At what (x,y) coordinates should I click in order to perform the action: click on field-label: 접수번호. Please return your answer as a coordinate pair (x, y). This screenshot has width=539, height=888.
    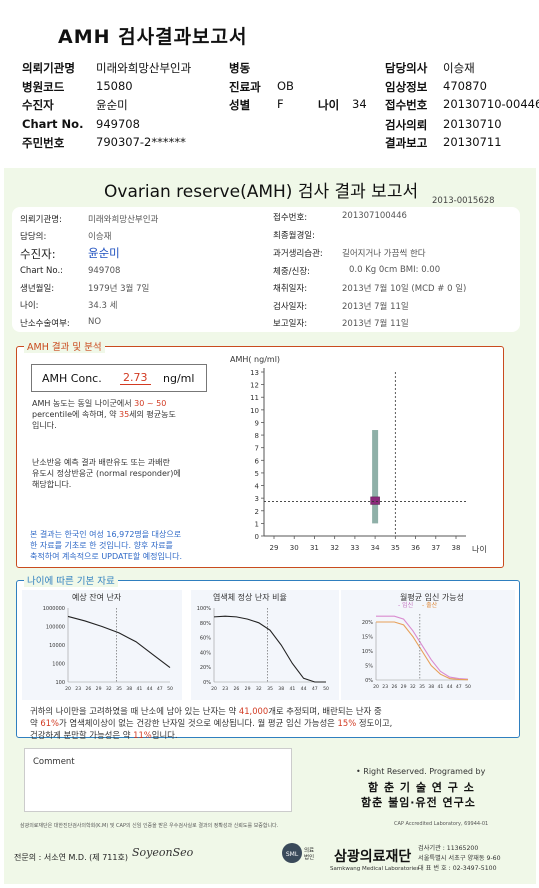
    Looking at the image, I should click on (406, 105).